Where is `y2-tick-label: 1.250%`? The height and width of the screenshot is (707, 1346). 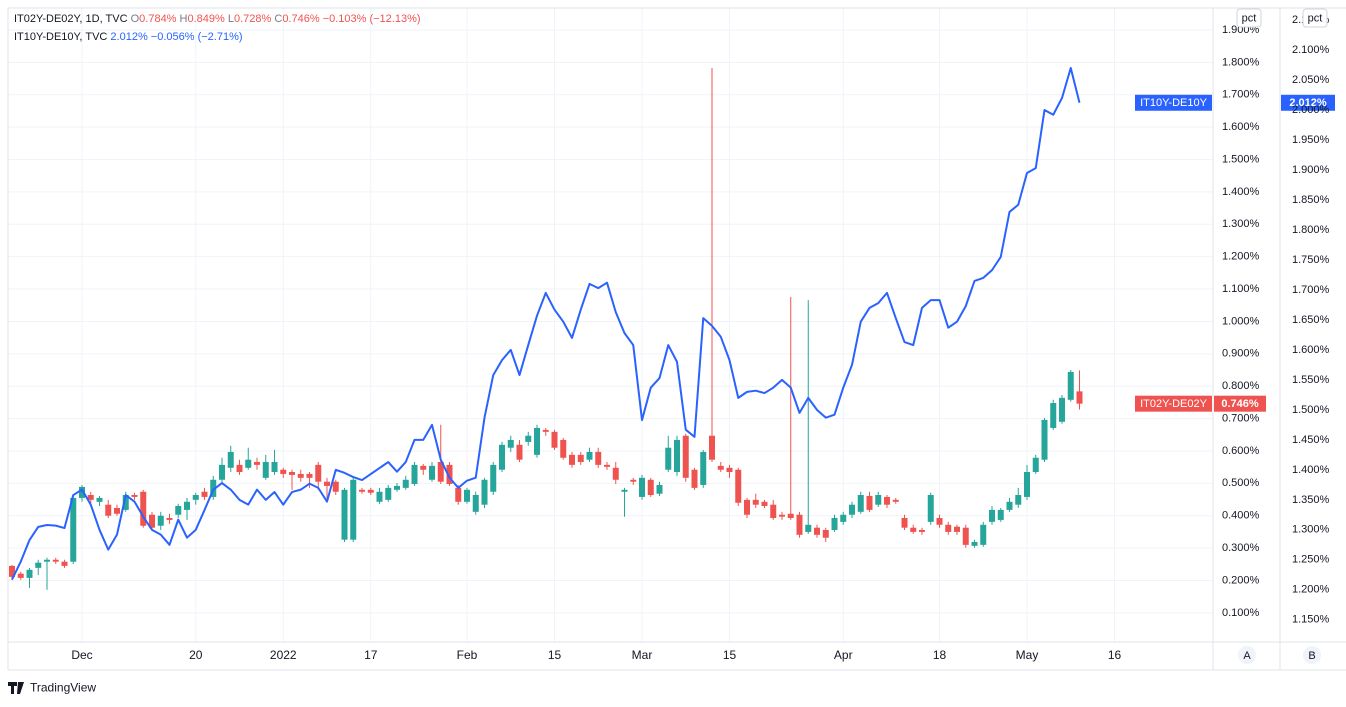
y2-tick-label: 1.250% is located at coordinates (1311, 560).